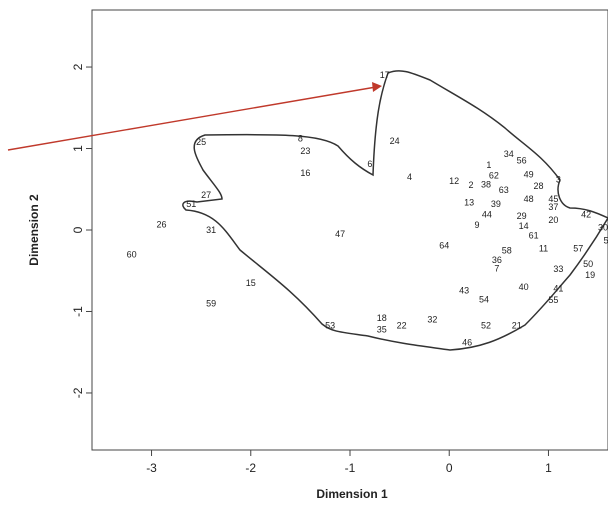  I want to click on point-label-12: 12, so click(454, 181).